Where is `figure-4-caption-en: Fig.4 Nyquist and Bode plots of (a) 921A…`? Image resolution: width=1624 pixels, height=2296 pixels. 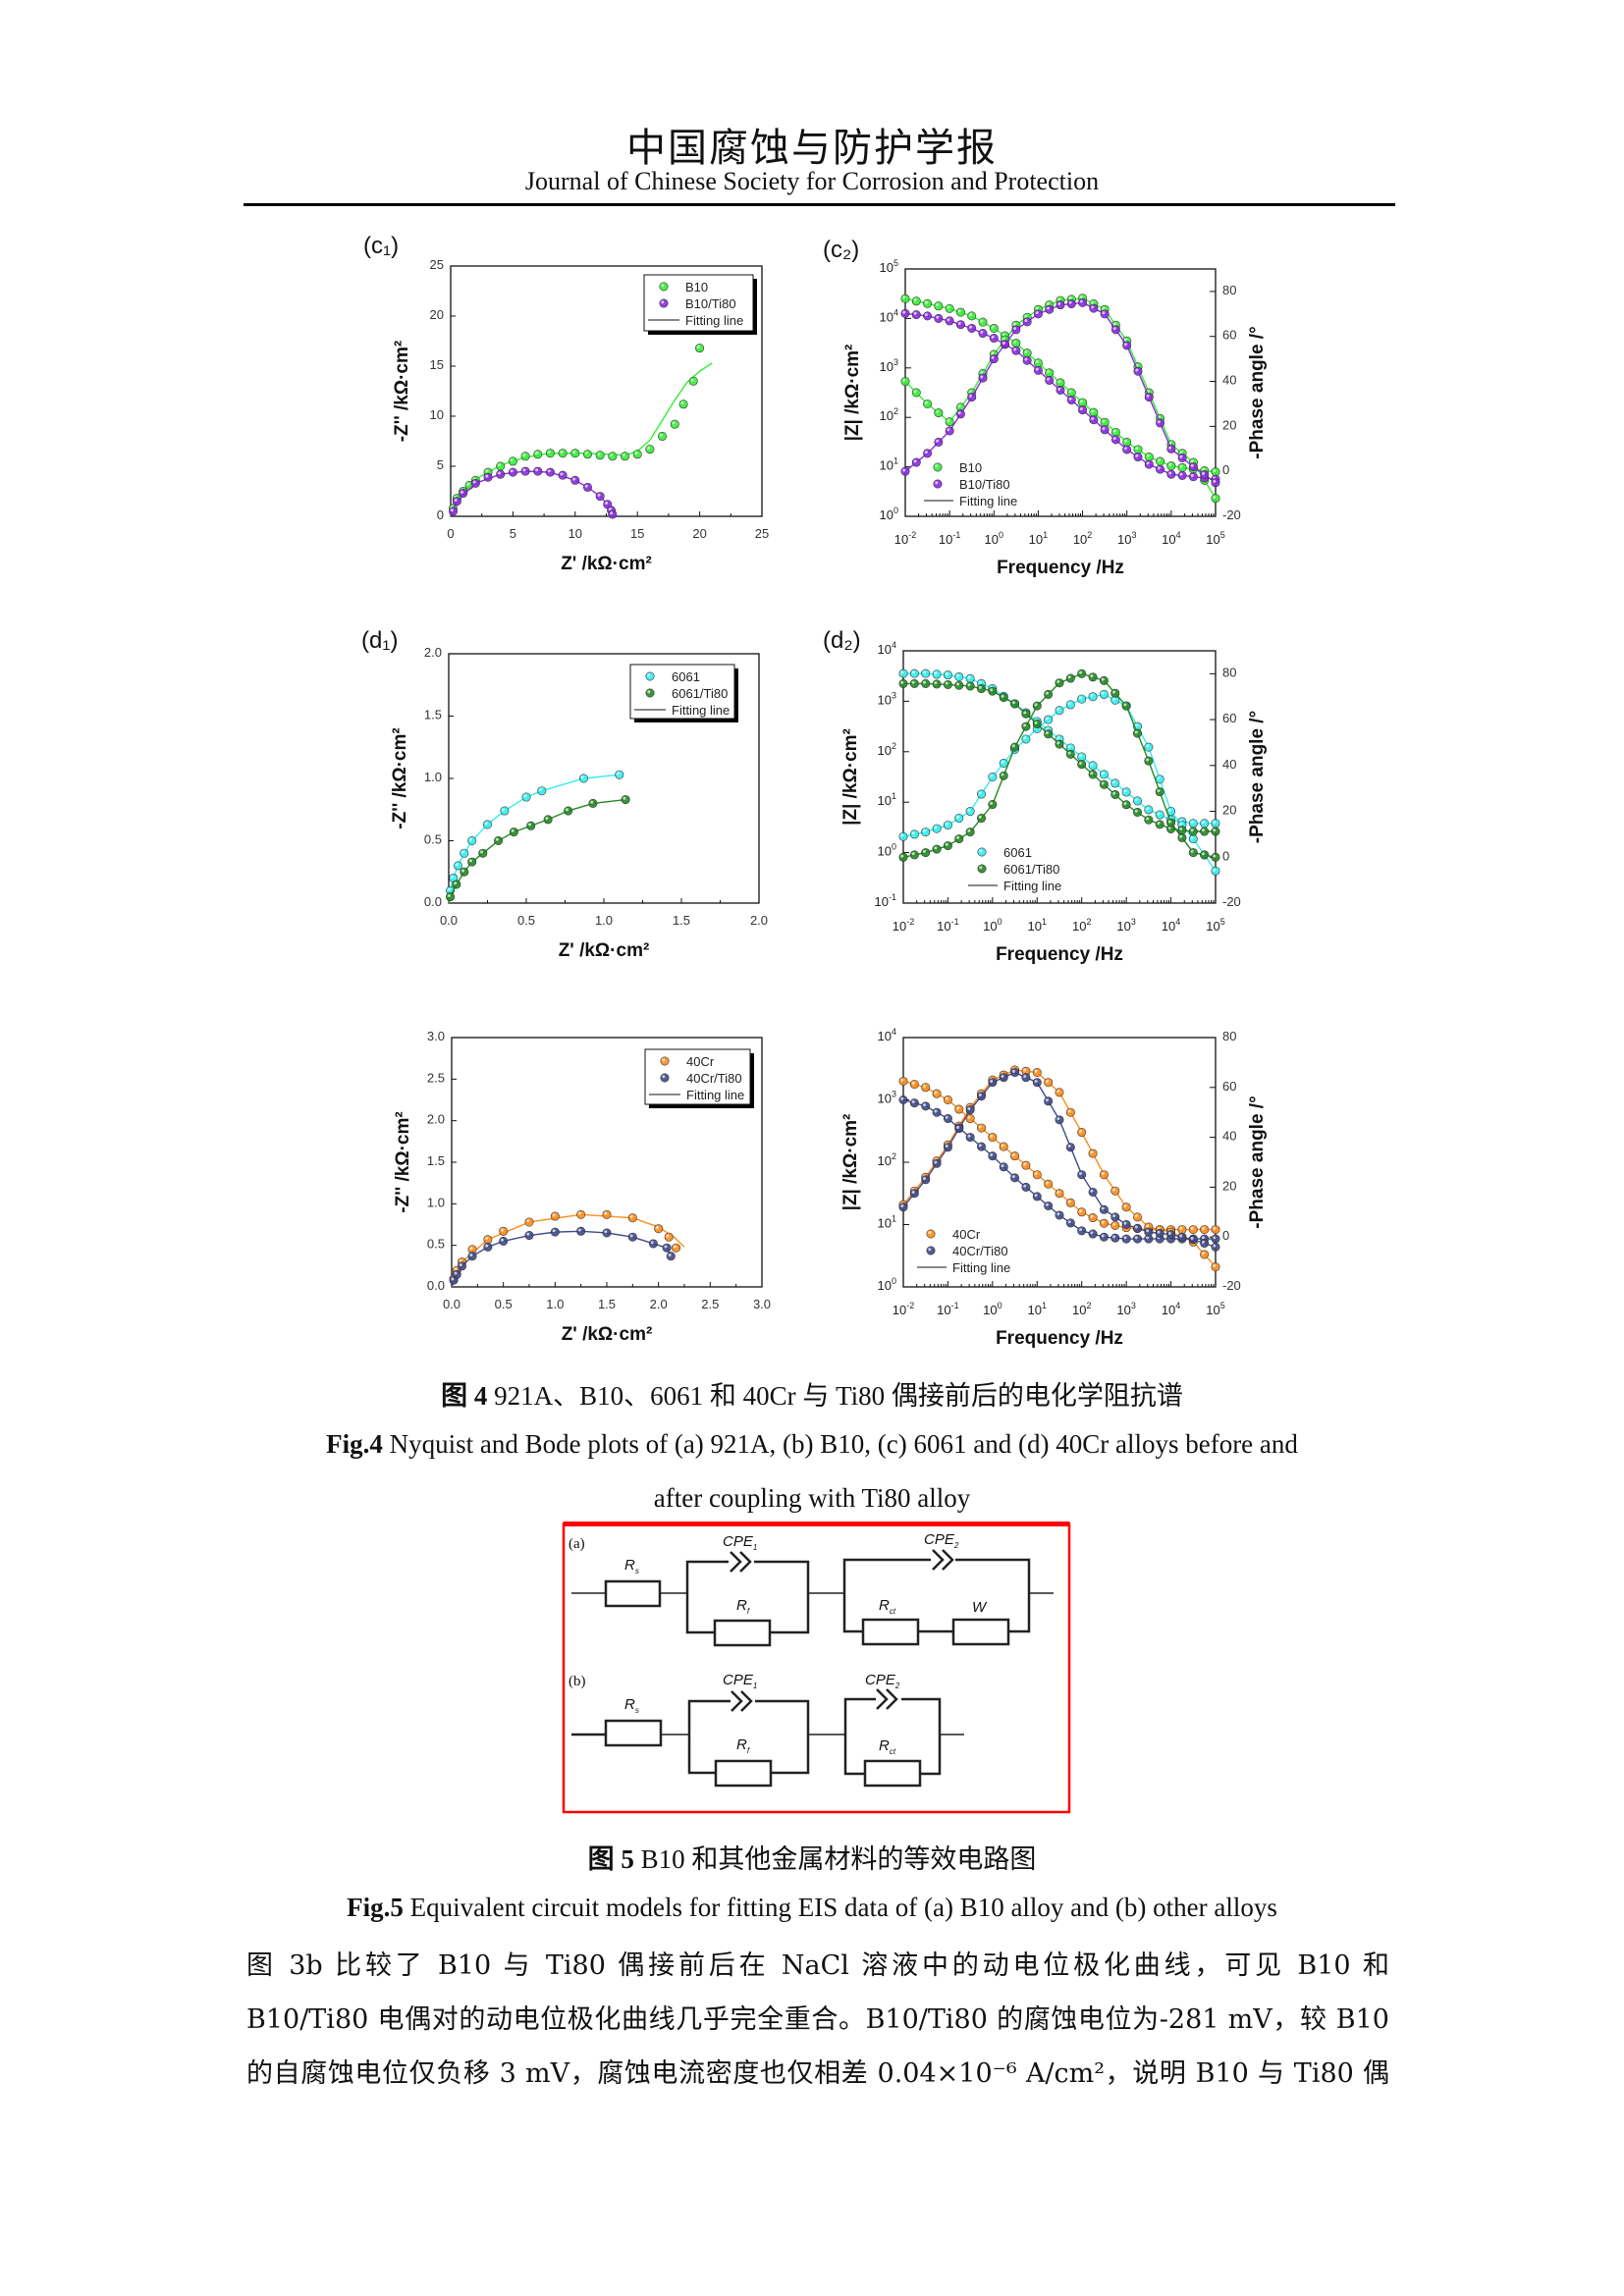 figure-4-caption-en: Fig.4 Nyquist and Bode plots of (a) 921A… is located at coordinates (812, 1444).